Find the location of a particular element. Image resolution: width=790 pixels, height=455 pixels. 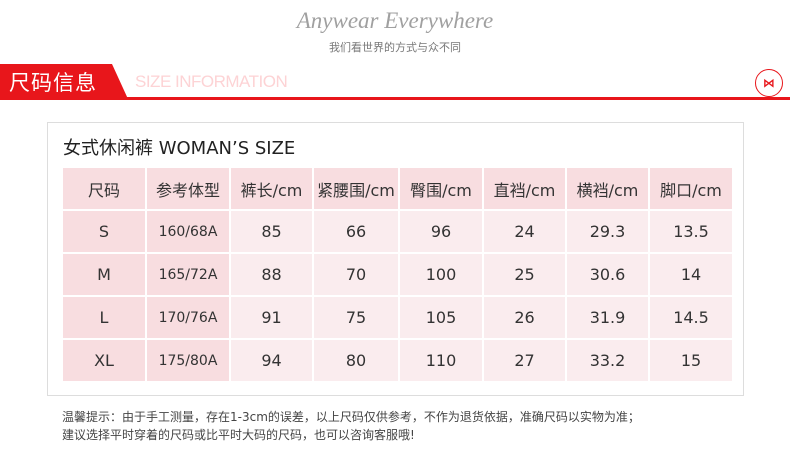

column-header: 参考体型 is located at coordinates (188, 188).